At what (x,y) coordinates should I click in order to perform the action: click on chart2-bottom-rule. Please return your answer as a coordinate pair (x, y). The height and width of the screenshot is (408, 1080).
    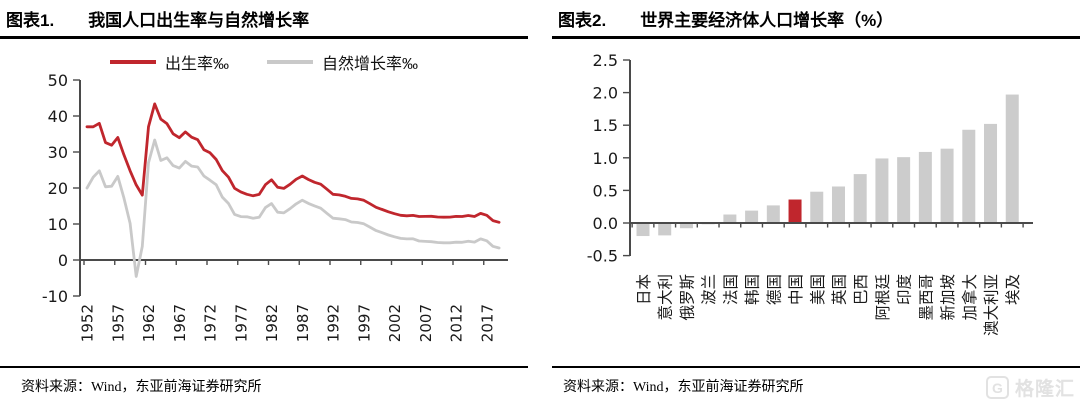
    Looking at the image, I should click on (816, 367).